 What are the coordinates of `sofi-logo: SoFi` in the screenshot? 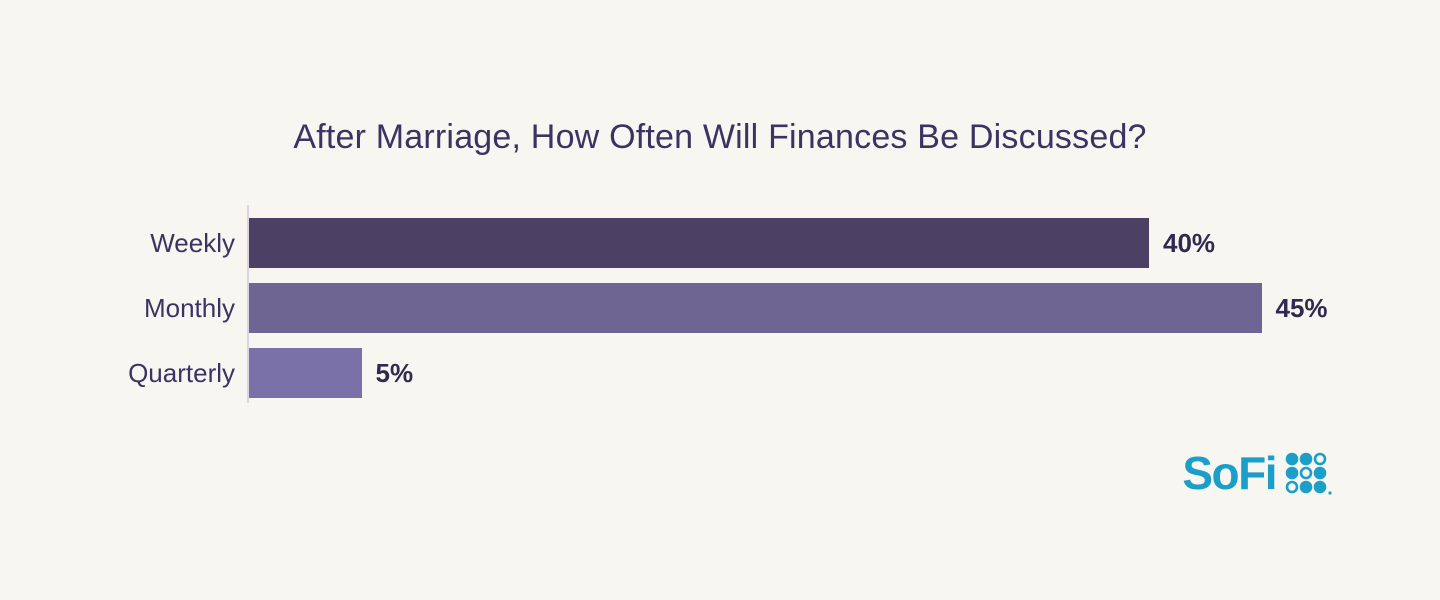 It's located at (1257, 473).